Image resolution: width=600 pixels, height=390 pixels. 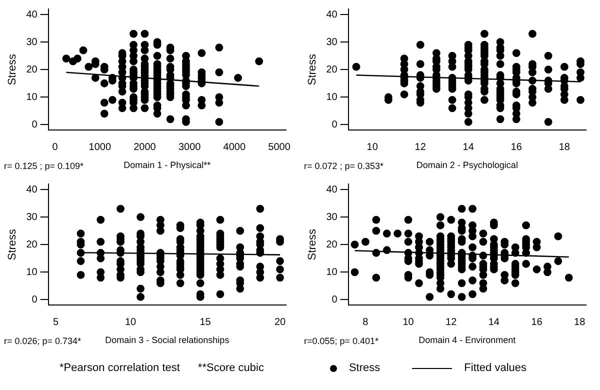 What do you see at coordinates (364, 368) in the screenshot?
I see `legend-label: Stress` at bounding box center [364, 368].